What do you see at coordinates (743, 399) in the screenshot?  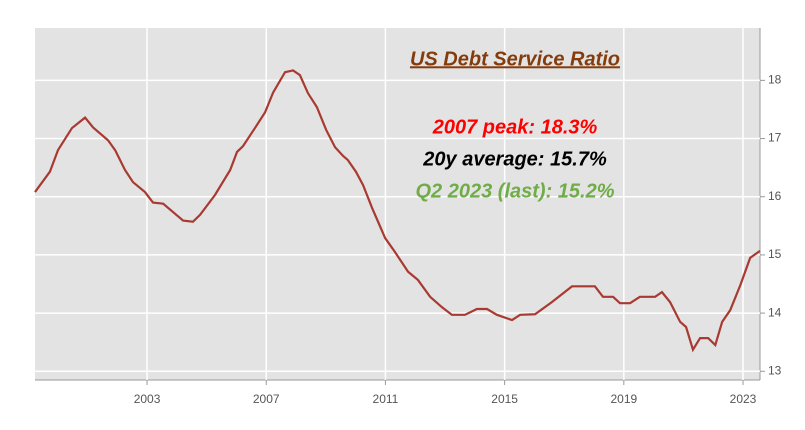 I see `x-tick-label: 2023` at bounding box center [743, 399].